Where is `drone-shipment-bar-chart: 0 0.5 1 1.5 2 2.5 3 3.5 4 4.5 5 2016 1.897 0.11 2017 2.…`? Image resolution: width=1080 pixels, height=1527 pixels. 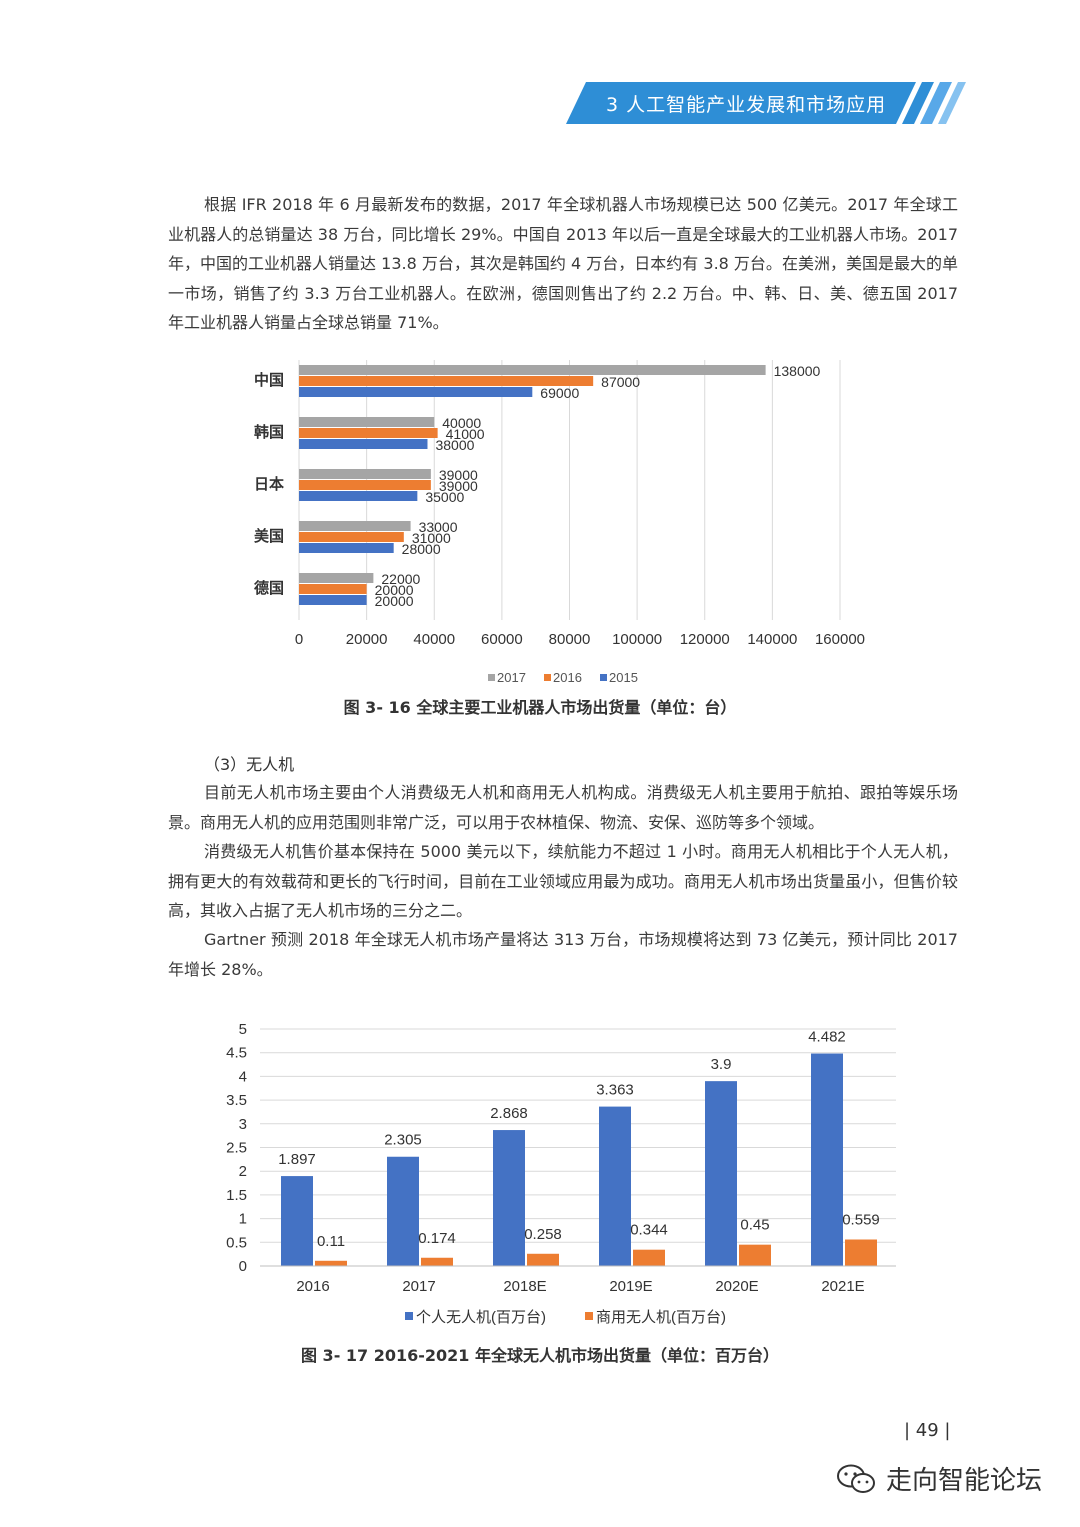
drone-shipment-bar-chart: 0 0.5 1 1.5 2 2.5 3 3.5 4 4.5 5 2016 1.897 0.11 2017 2.… is located at coordinates (561, 1173).